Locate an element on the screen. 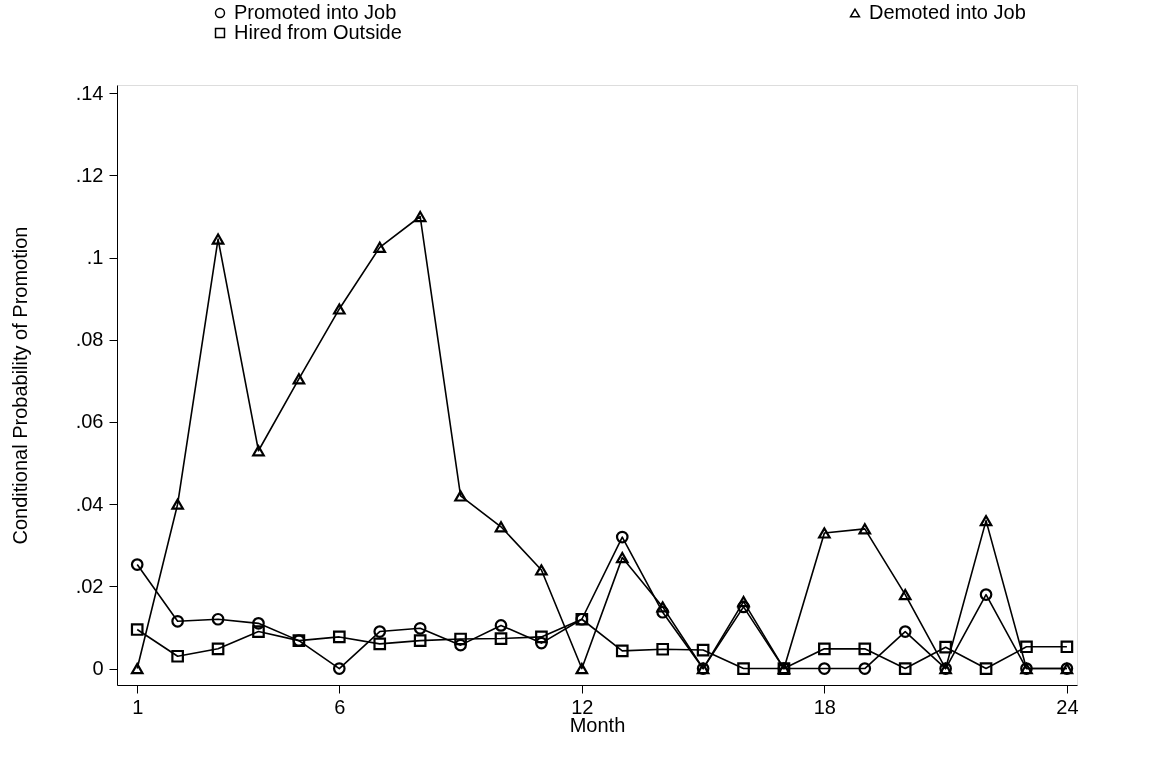 The image size is (1167, 772). legend-label: Demoted into Job is located at coordinates (947, 12).